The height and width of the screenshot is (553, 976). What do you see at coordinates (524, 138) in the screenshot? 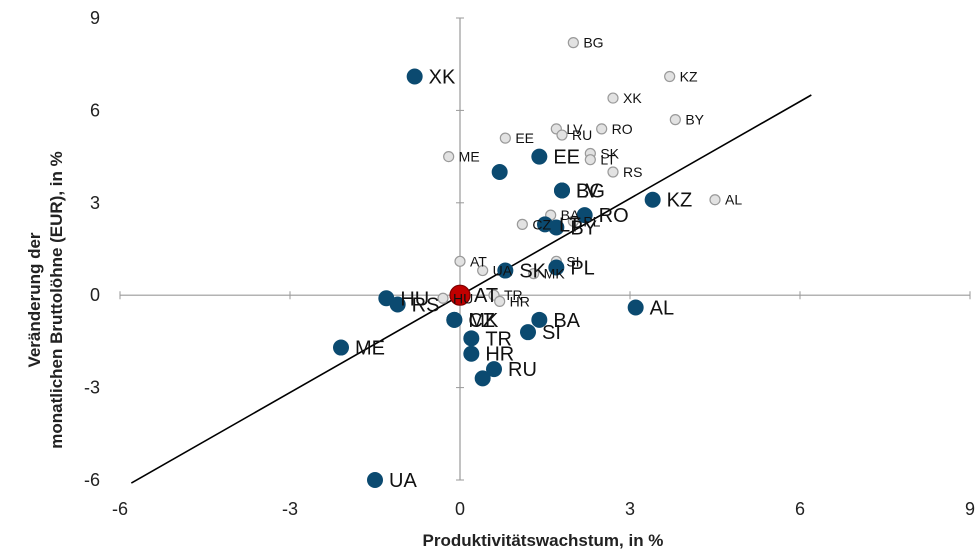
I see `data-label-light: EE` at bounding box center [524, 138].